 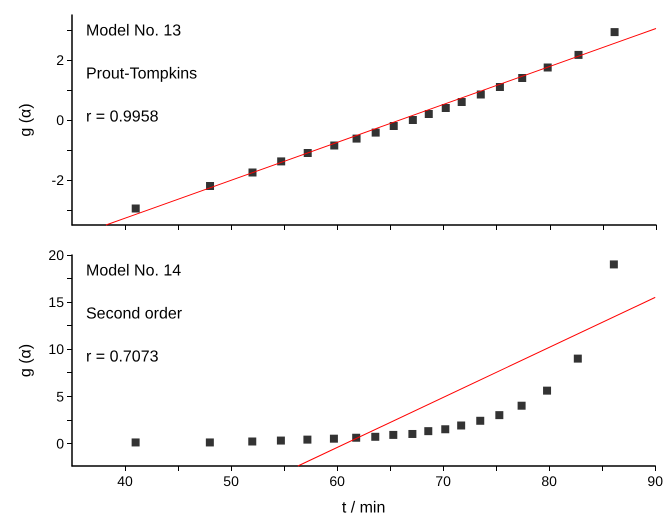 What do you see at coordinates (56, 302) in the screenshot?
I see `y-tick-label: 15` at bounding box center [56, 302].